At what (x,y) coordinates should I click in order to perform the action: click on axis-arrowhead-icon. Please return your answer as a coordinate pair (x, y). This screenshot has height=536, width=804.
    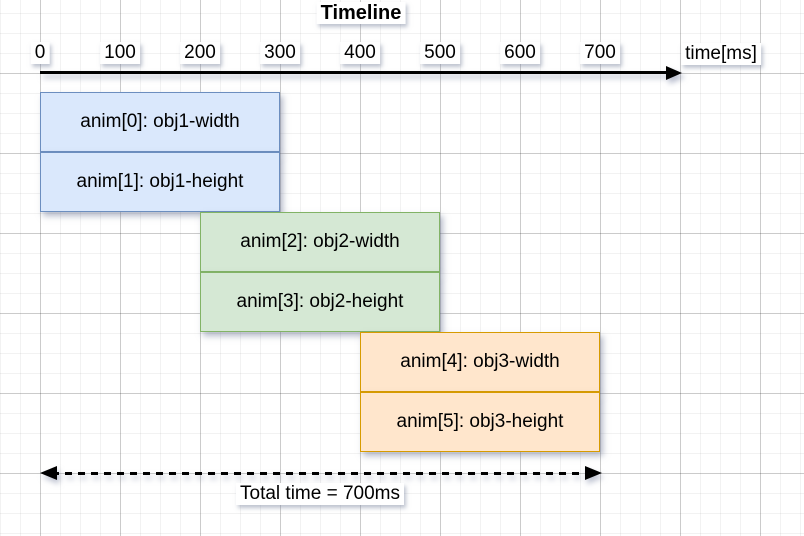
    Looking at the image, I should click on (674, 73).